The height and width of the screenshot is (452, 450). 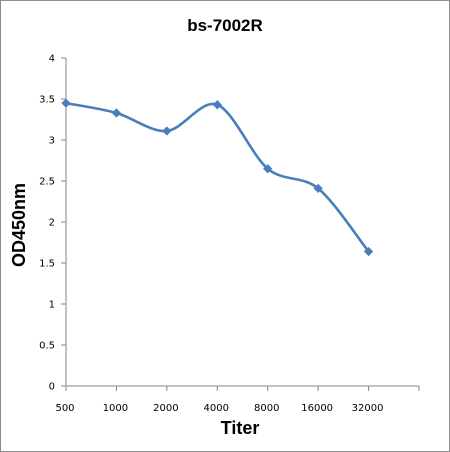 I want to click on y-tick-label: 2, so click(x=52, y=223).